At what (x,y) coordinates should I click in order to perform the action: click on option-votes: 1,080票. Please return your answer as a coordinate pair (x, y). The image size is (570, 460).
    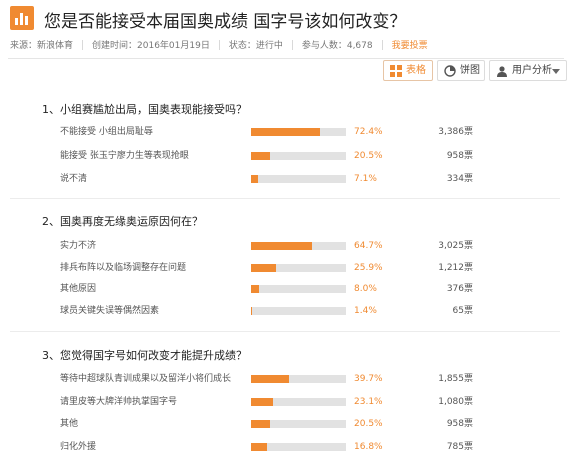
    Looking at the image, I should click on (455, 401).